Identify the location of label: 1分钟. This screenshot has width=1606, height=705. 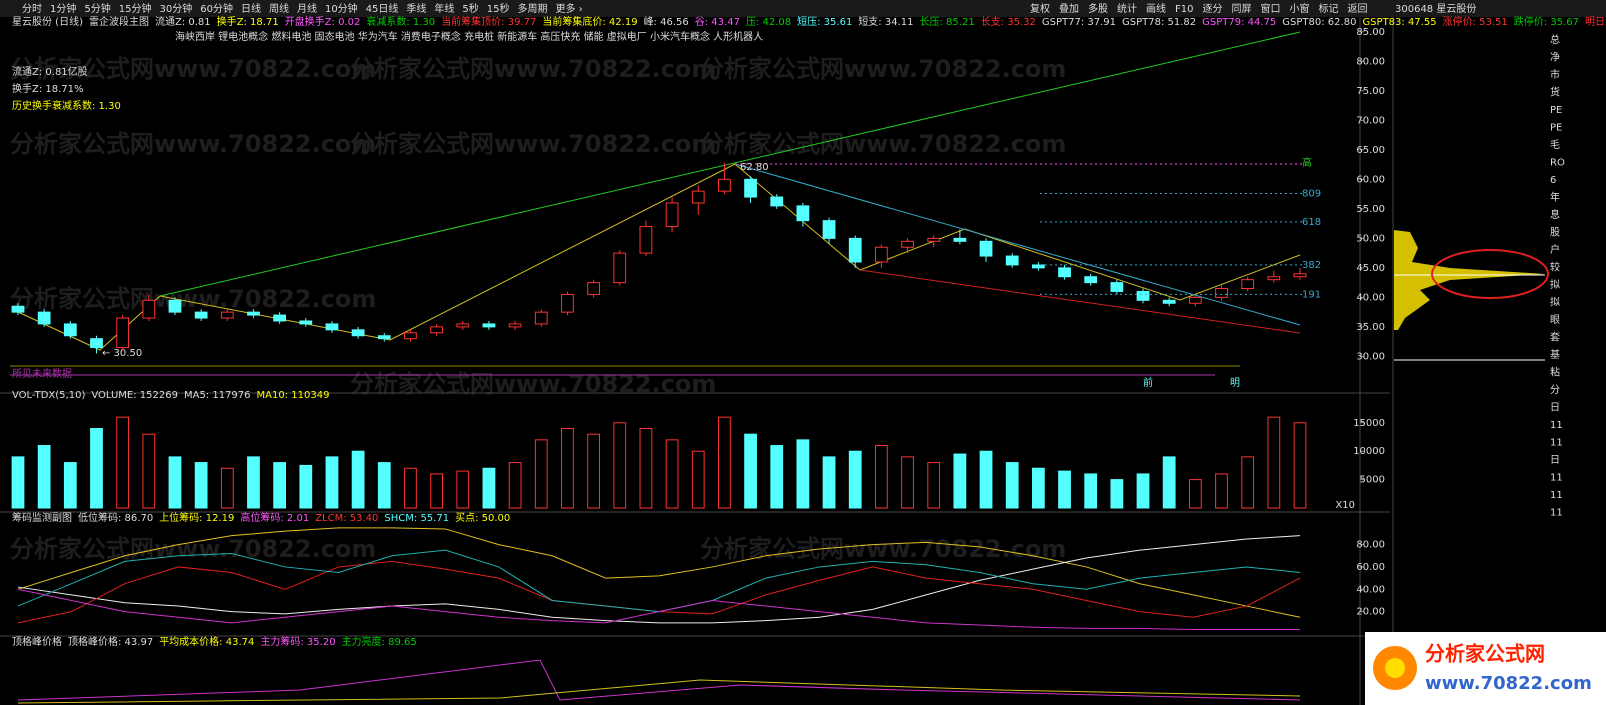
(63, 8).